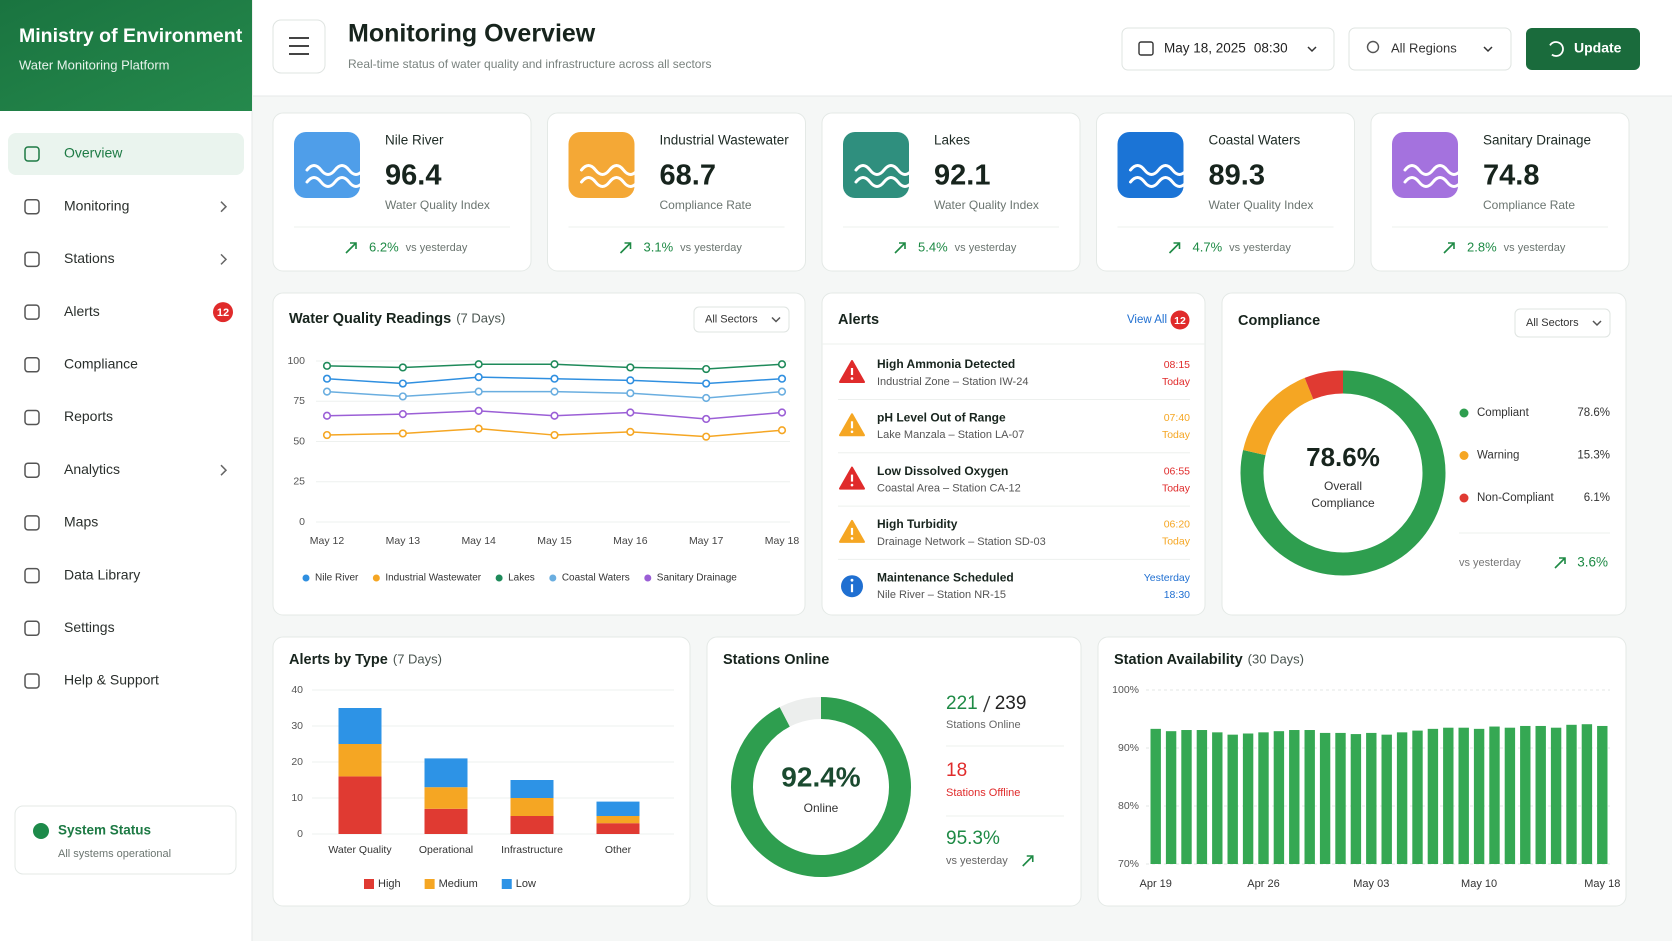 The width and height of the screenshot is (1672, 941). What do you see at coordinates (987, 704) in the screenshot?
I see `separator-slash` at bounding box center [987, 704].